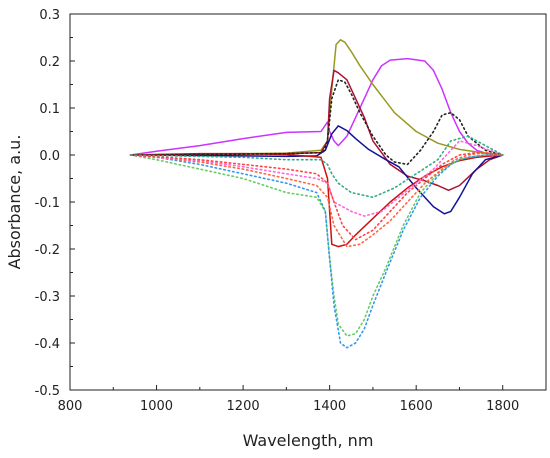  I want to click on x-tick-label: 1800, so click(502, 406).